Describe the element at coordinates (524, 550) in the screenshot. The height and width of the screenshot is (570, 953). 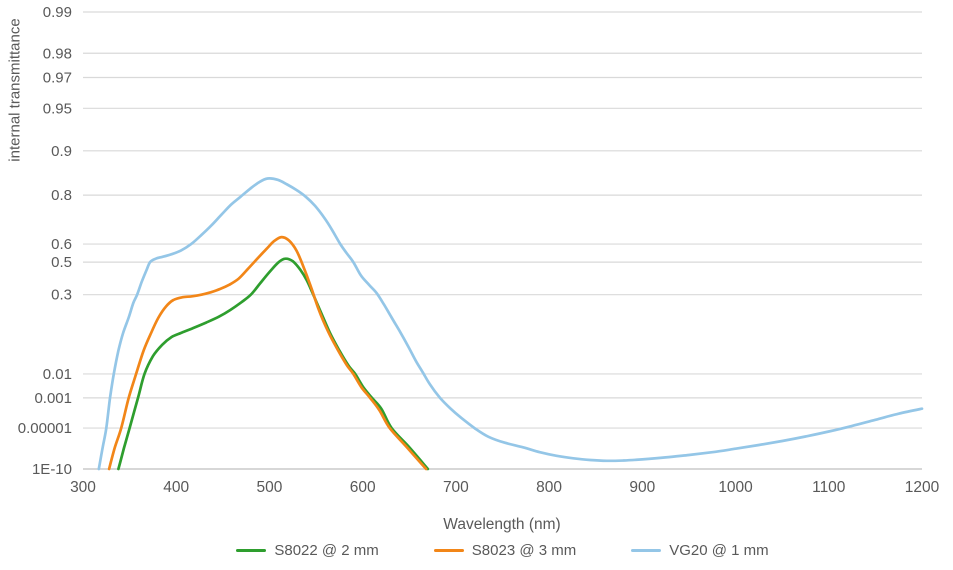
I see `legend-label-s8023: S8023 @ 3 mm` at that location.